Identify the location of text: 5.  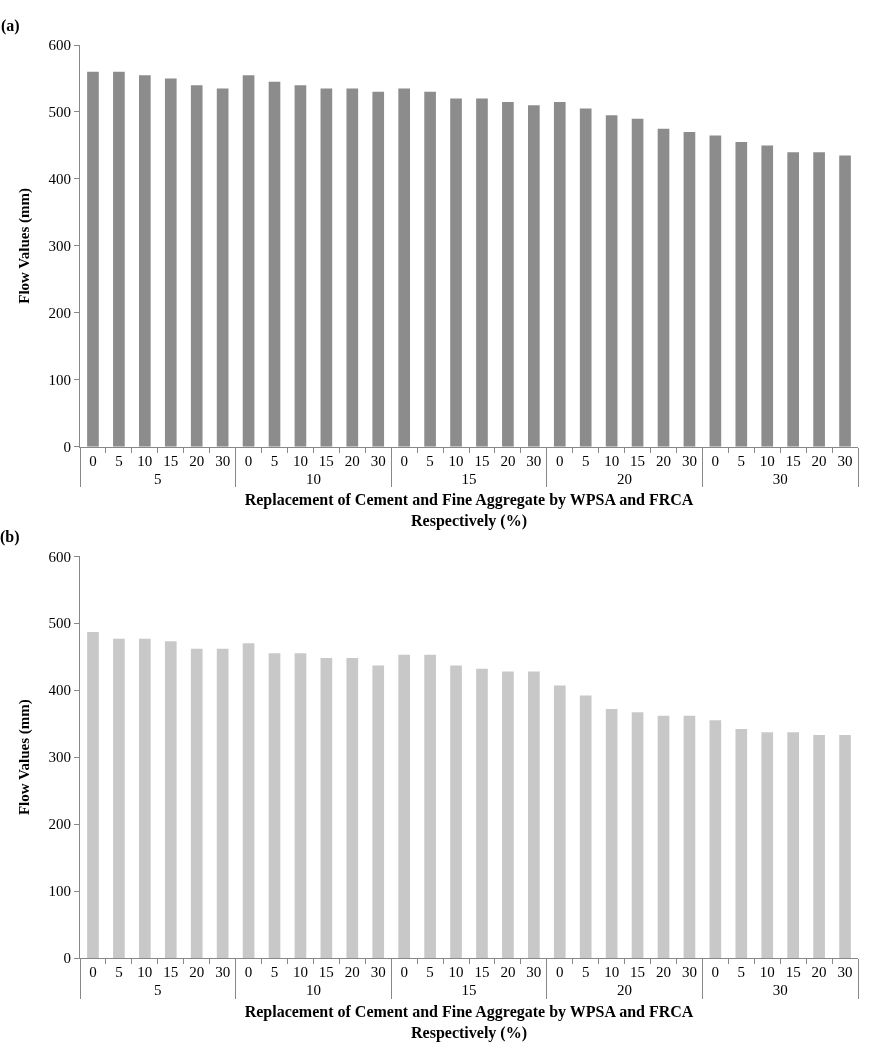
(158, 478).